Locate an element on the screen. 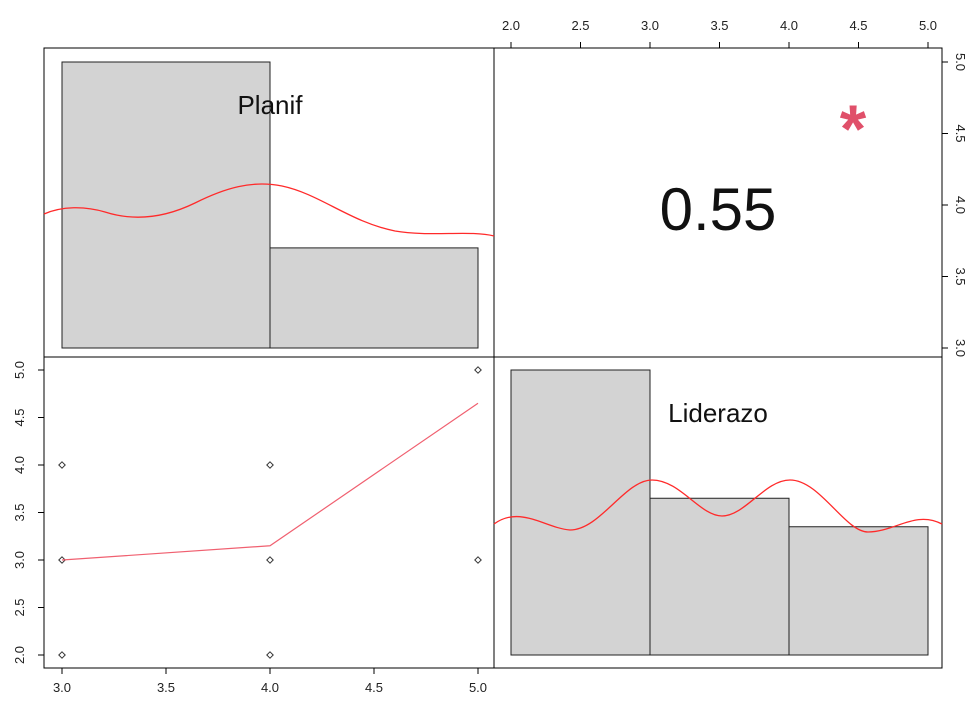  axis-top-tick-label-2.5: 2.5 is located at coordinates (580, 25).